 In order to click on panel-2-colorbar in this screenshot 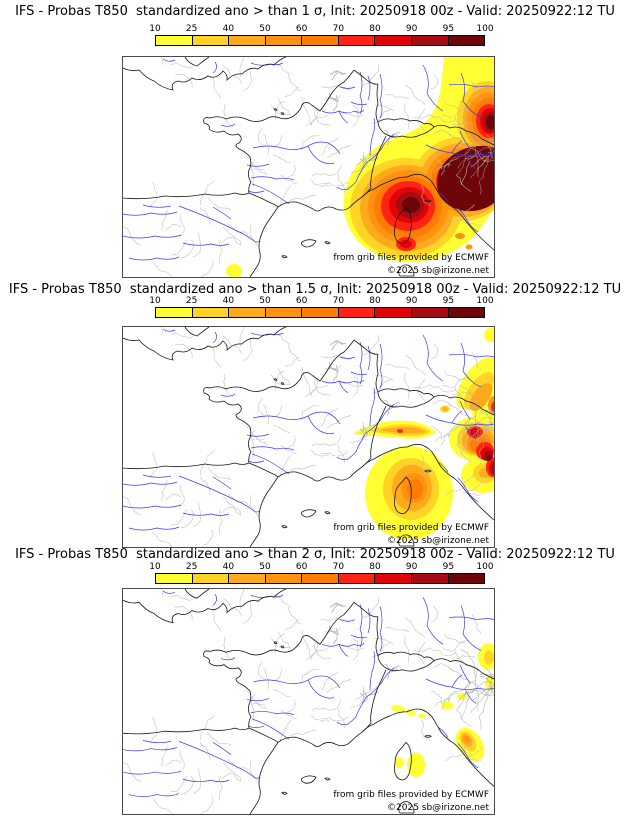, I will do `click(320, 312)`.